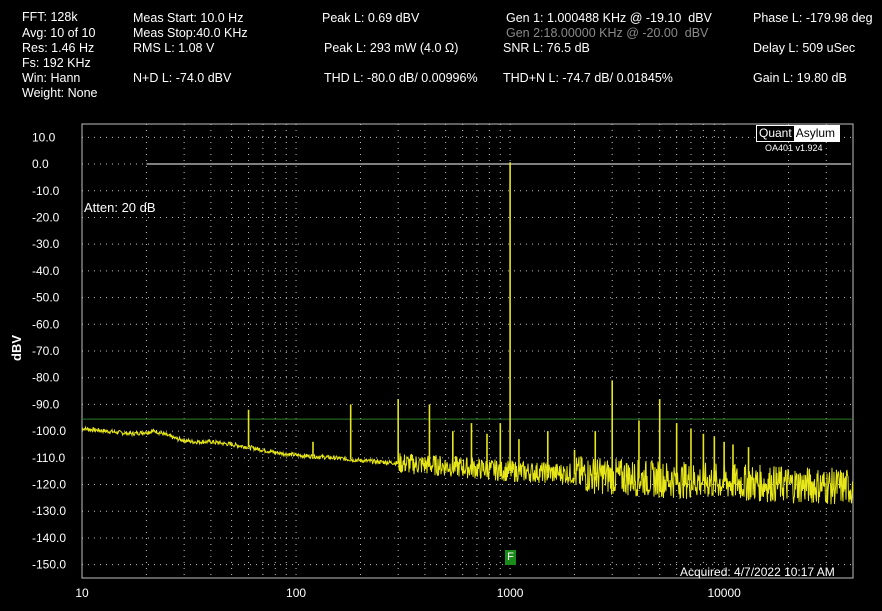 This screenshot has width=882, height=611. What do you see at coordinates (46, 244) in the screenshot?
I see `y-tick-label: -30.0` at bounding box center [46, 244].